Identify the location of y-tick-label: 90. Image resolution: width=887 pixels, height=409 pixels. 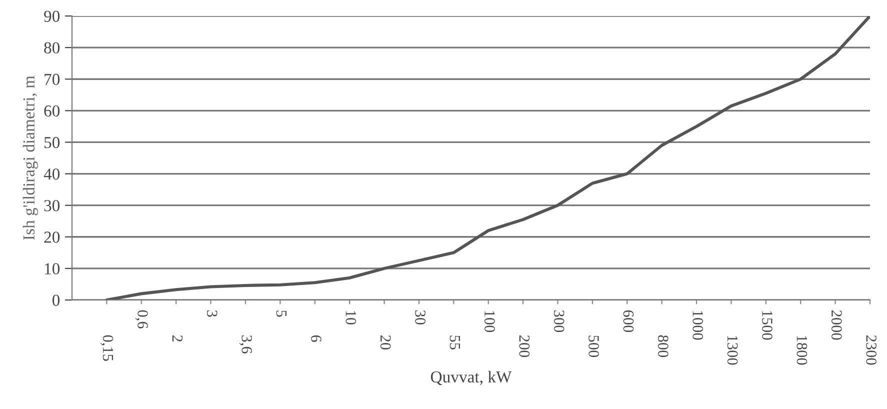
(52, 16).